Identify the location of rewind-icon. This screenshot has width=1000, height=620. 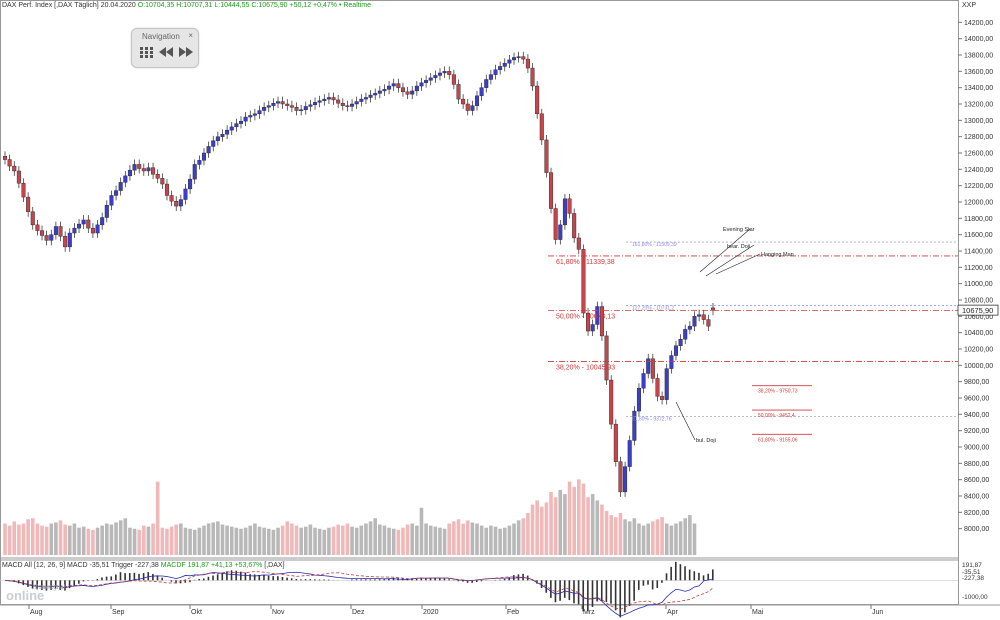
(166, 52).